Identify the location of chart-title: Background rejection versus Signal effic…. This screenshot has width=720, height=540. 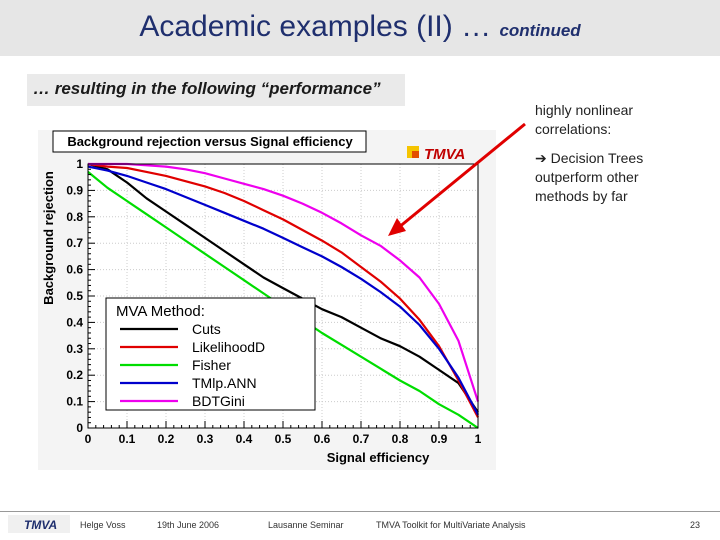
(210, 141).